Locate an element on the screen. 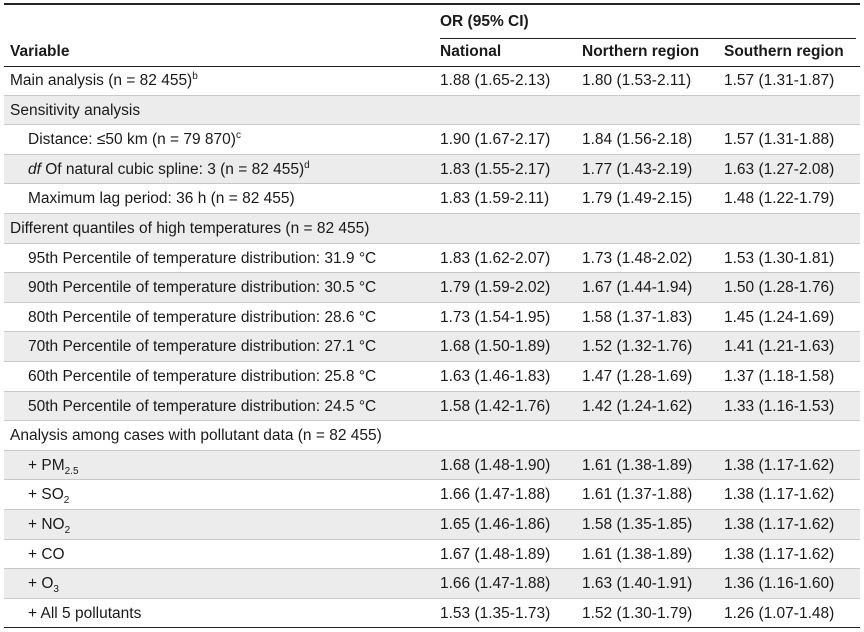 The image size is (864, 632). national-value: 1.63 (1.46-1.83) is located at coordinates (495, 376).